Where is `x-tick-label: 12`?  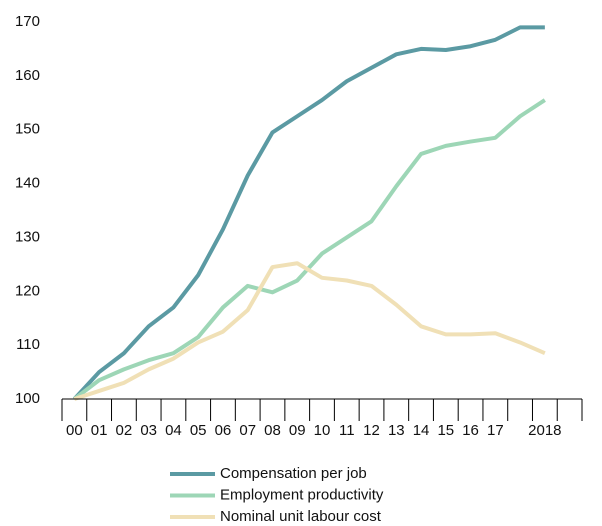
x-tick-label: 12 is located at coordinates (371, 430).